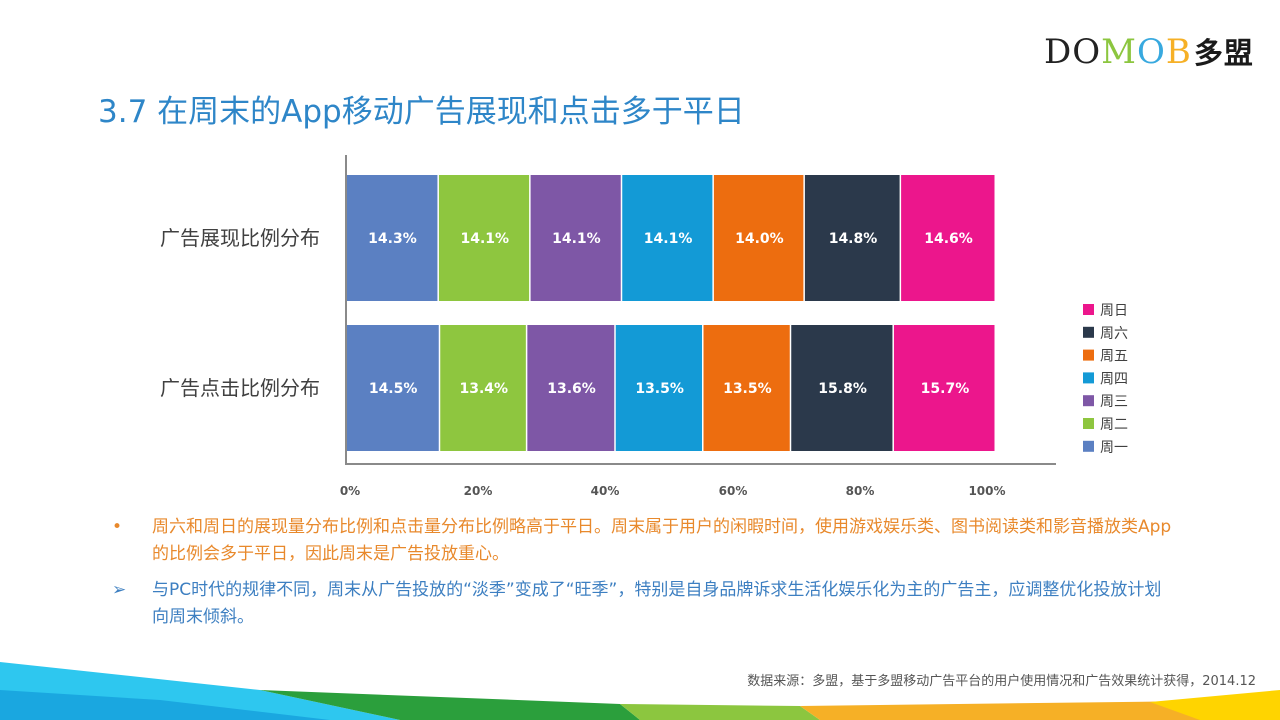  Describe the element at coordinates (1215, 705) in the screenshot. I see `decor-band-yellow` at that location.